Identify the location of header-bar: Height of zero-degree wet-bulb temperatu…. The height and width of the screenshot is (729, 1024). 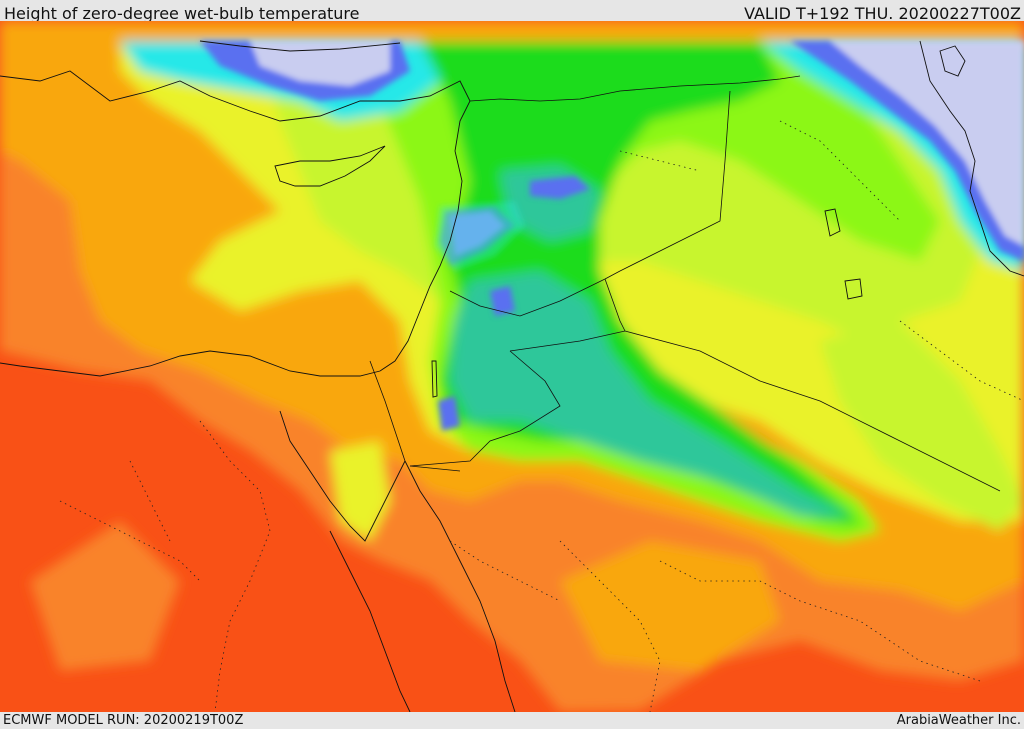
(512, 11).